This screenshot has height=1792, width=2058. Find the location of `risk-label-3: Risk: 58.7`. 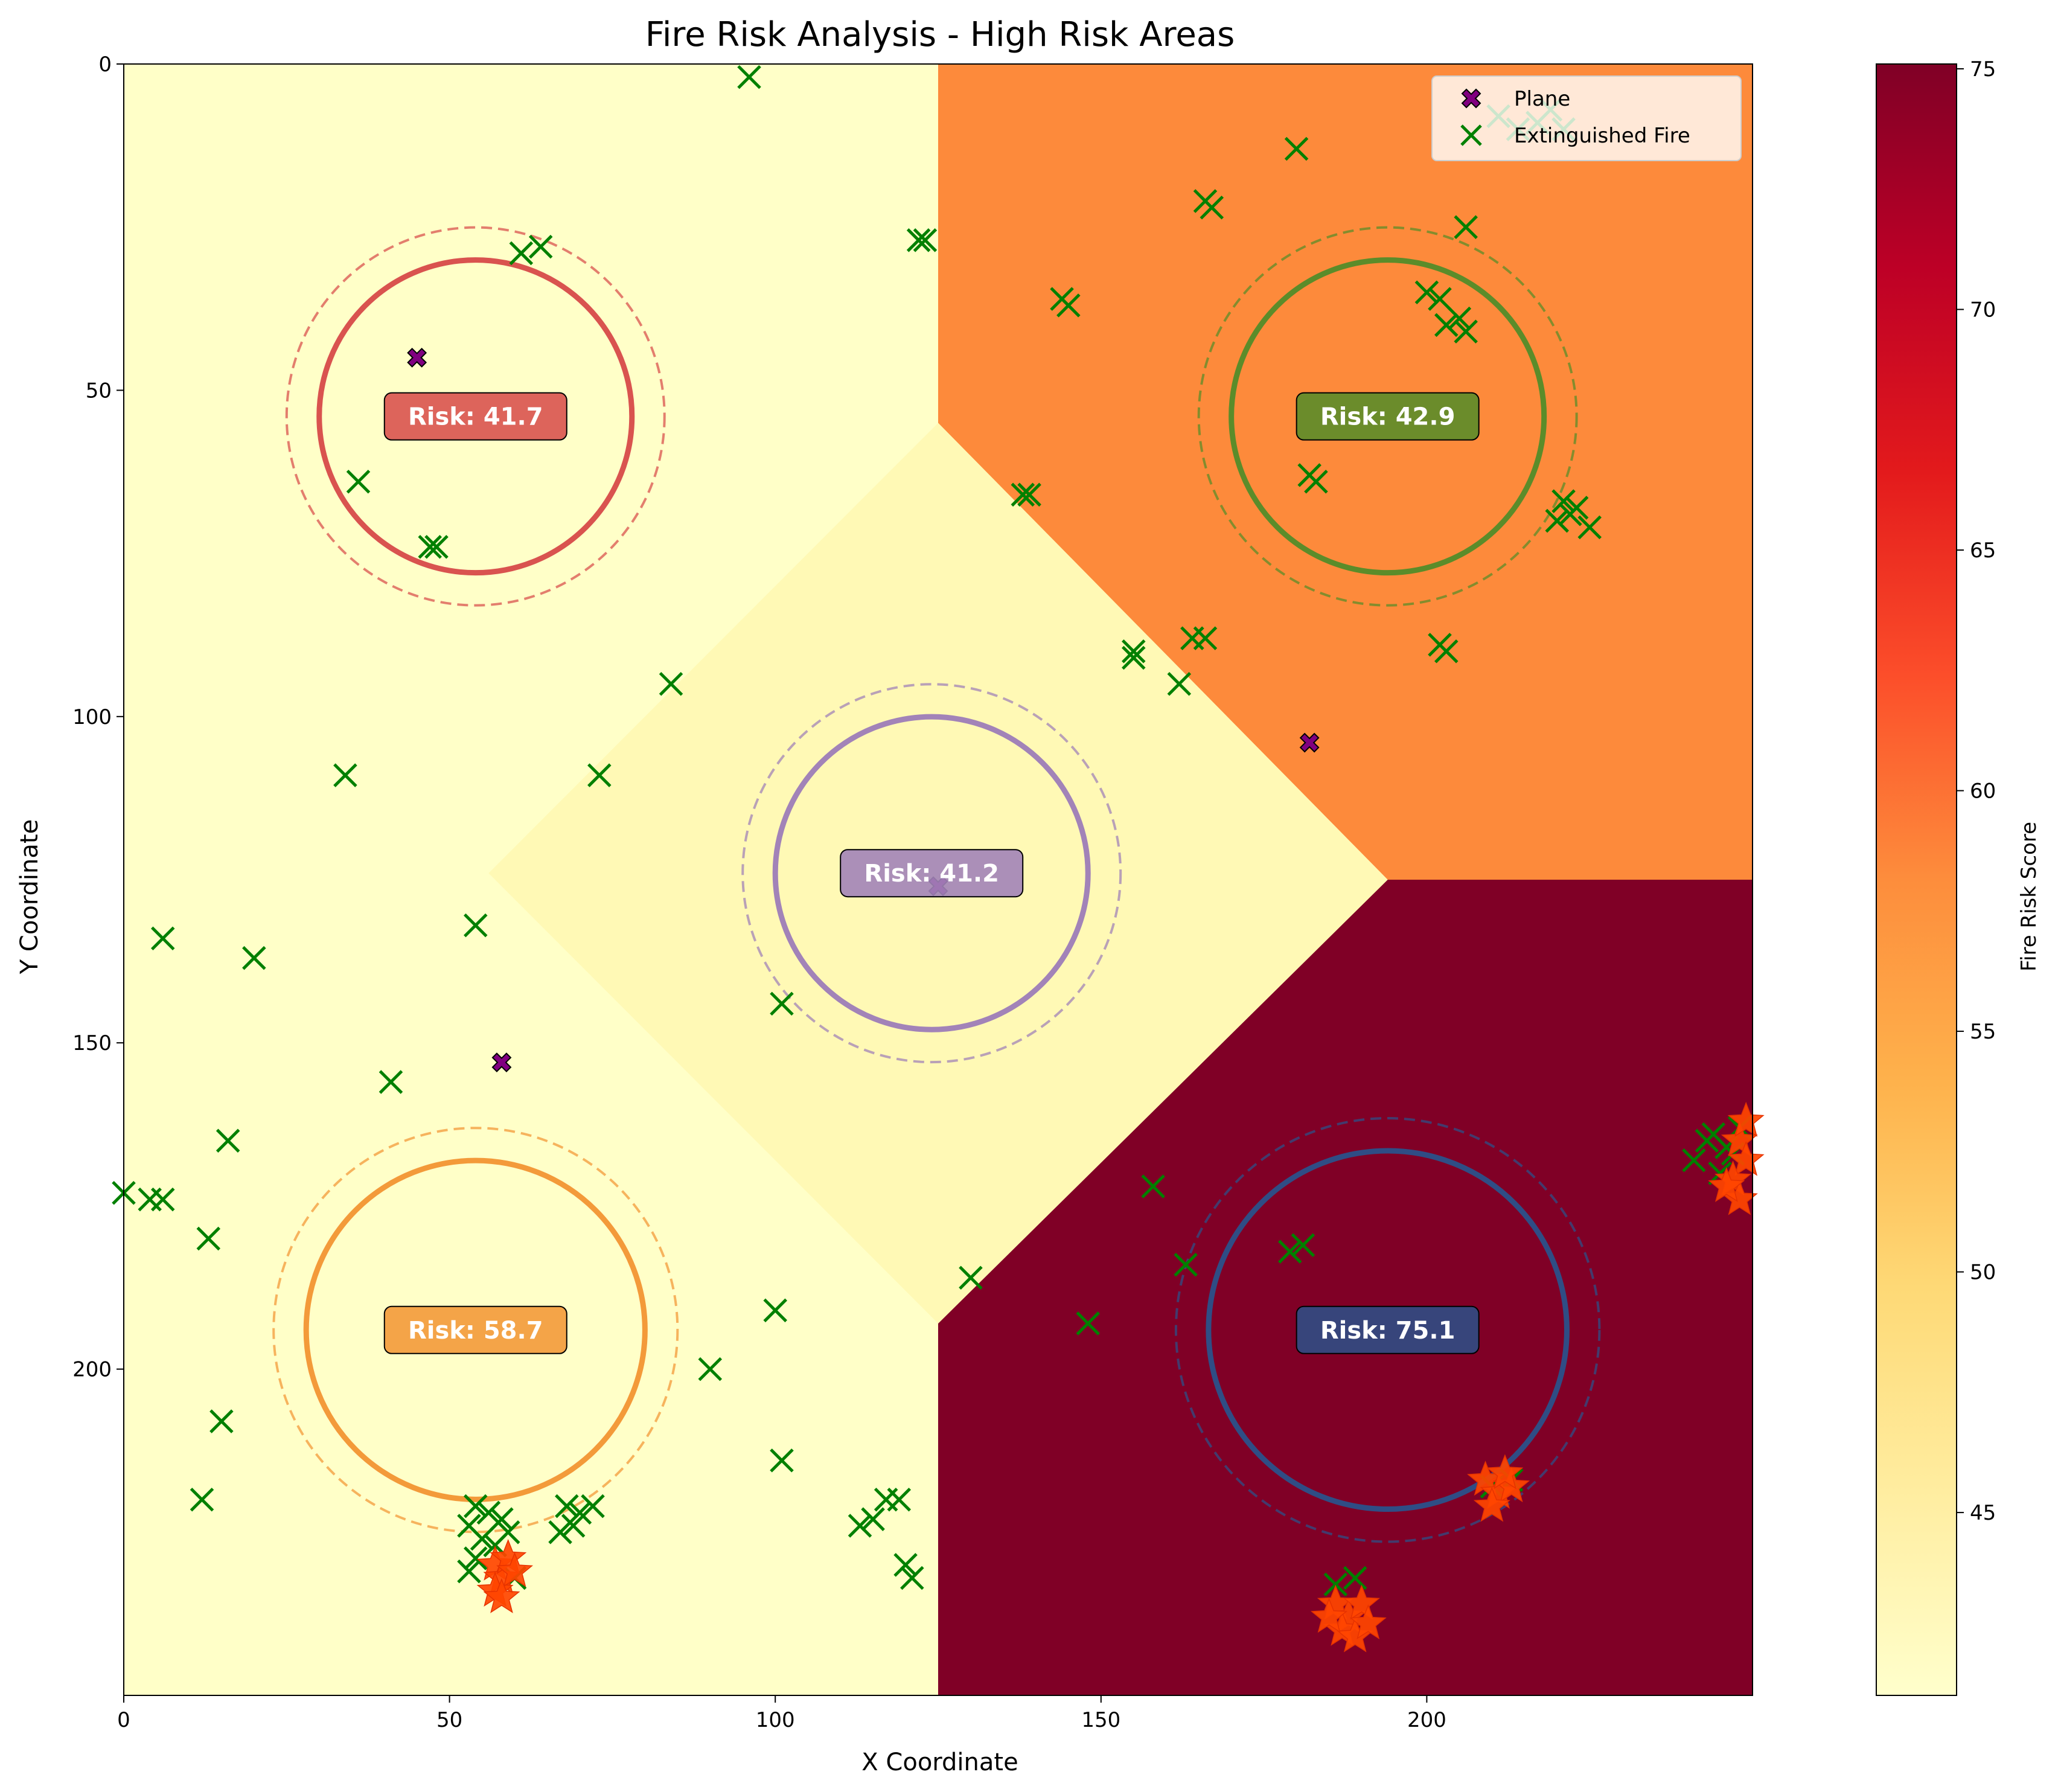

risk-label-3: Risk: 58.7 is located at coordinates (475, 1331).